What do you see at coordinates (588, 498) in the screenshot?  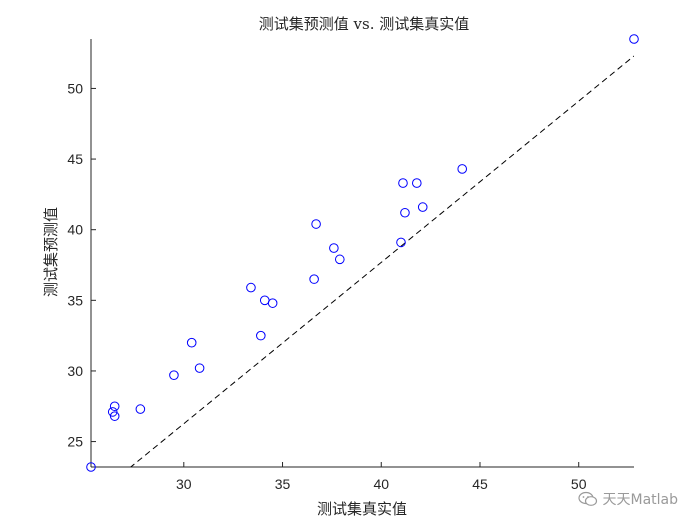 I see `wechat-icon` at bounding box center [588, 498].